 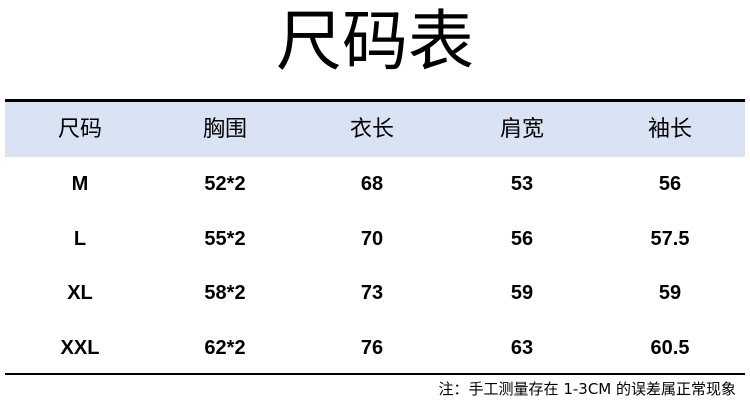 What do you see at coordinates (375, 41) in the screenshot?
I see `page-title: 尺码表` at bounding box center [375, 41].